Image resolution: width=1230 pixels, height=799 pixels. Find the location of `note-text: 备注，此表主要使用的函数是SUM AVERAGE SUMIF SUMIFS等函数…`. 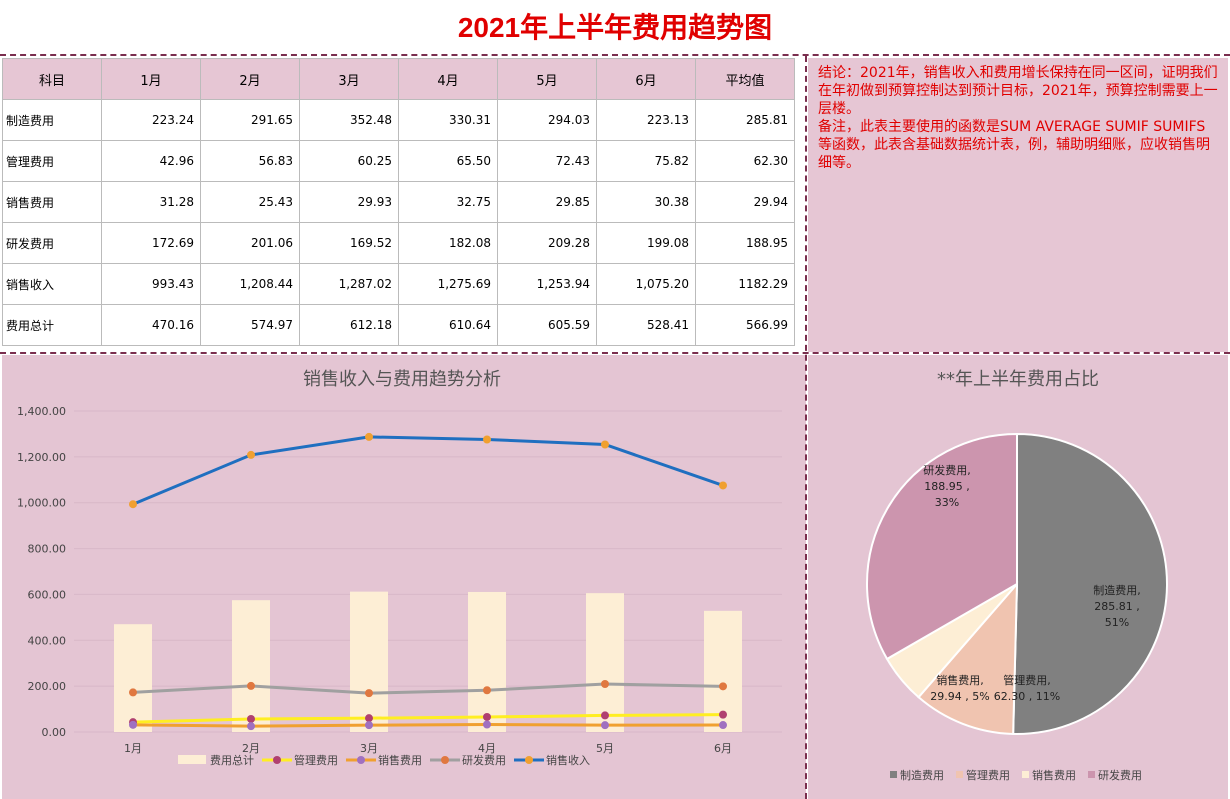

note-text: 备注，此表主要使用的函数是SUM AVERAGE SUMIF SUMIFS等函数… is located at coordinates (1014, 145).